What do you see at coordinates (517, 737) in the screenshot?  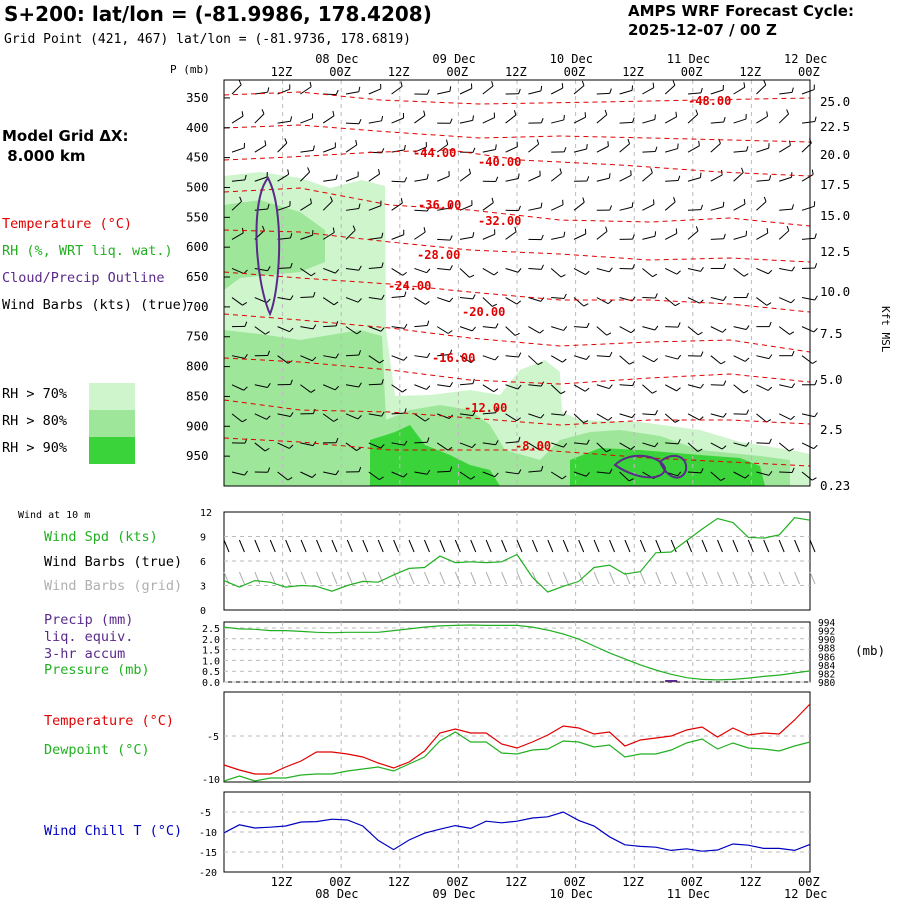 I see `temp-panel-frame` at bounding box center [517, 737].